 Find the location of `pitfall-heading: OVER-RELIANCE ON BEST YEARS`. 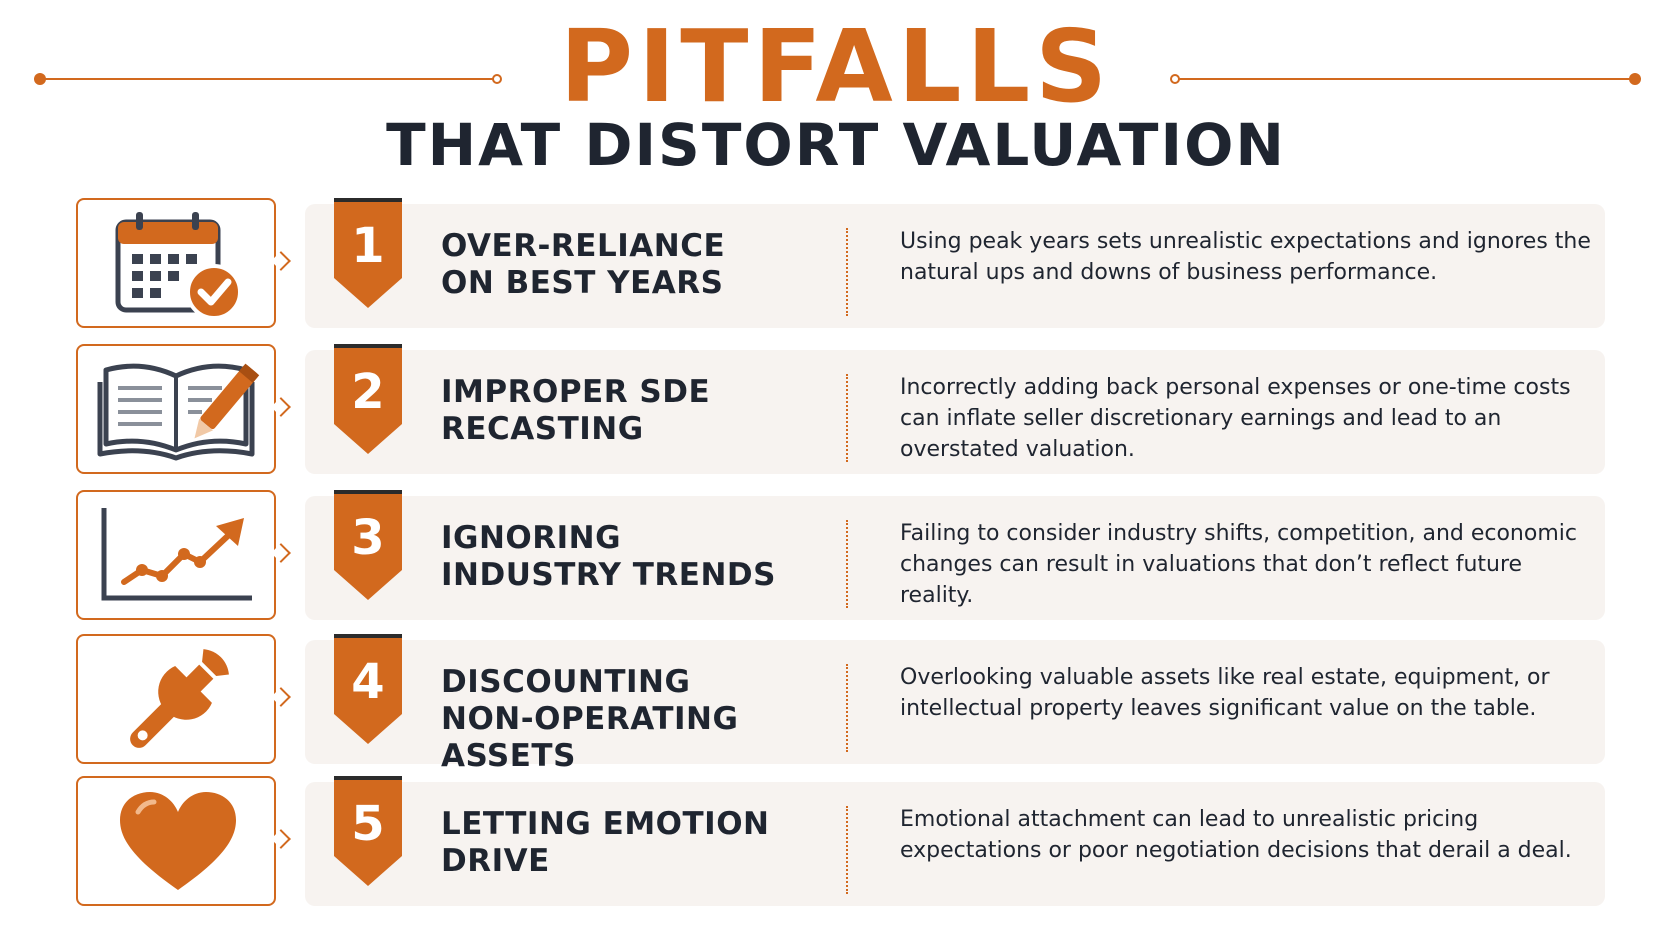

pitfall-heading: OVER-RELIANCE ON BEST YEARS is located at coordinates (583, 264).